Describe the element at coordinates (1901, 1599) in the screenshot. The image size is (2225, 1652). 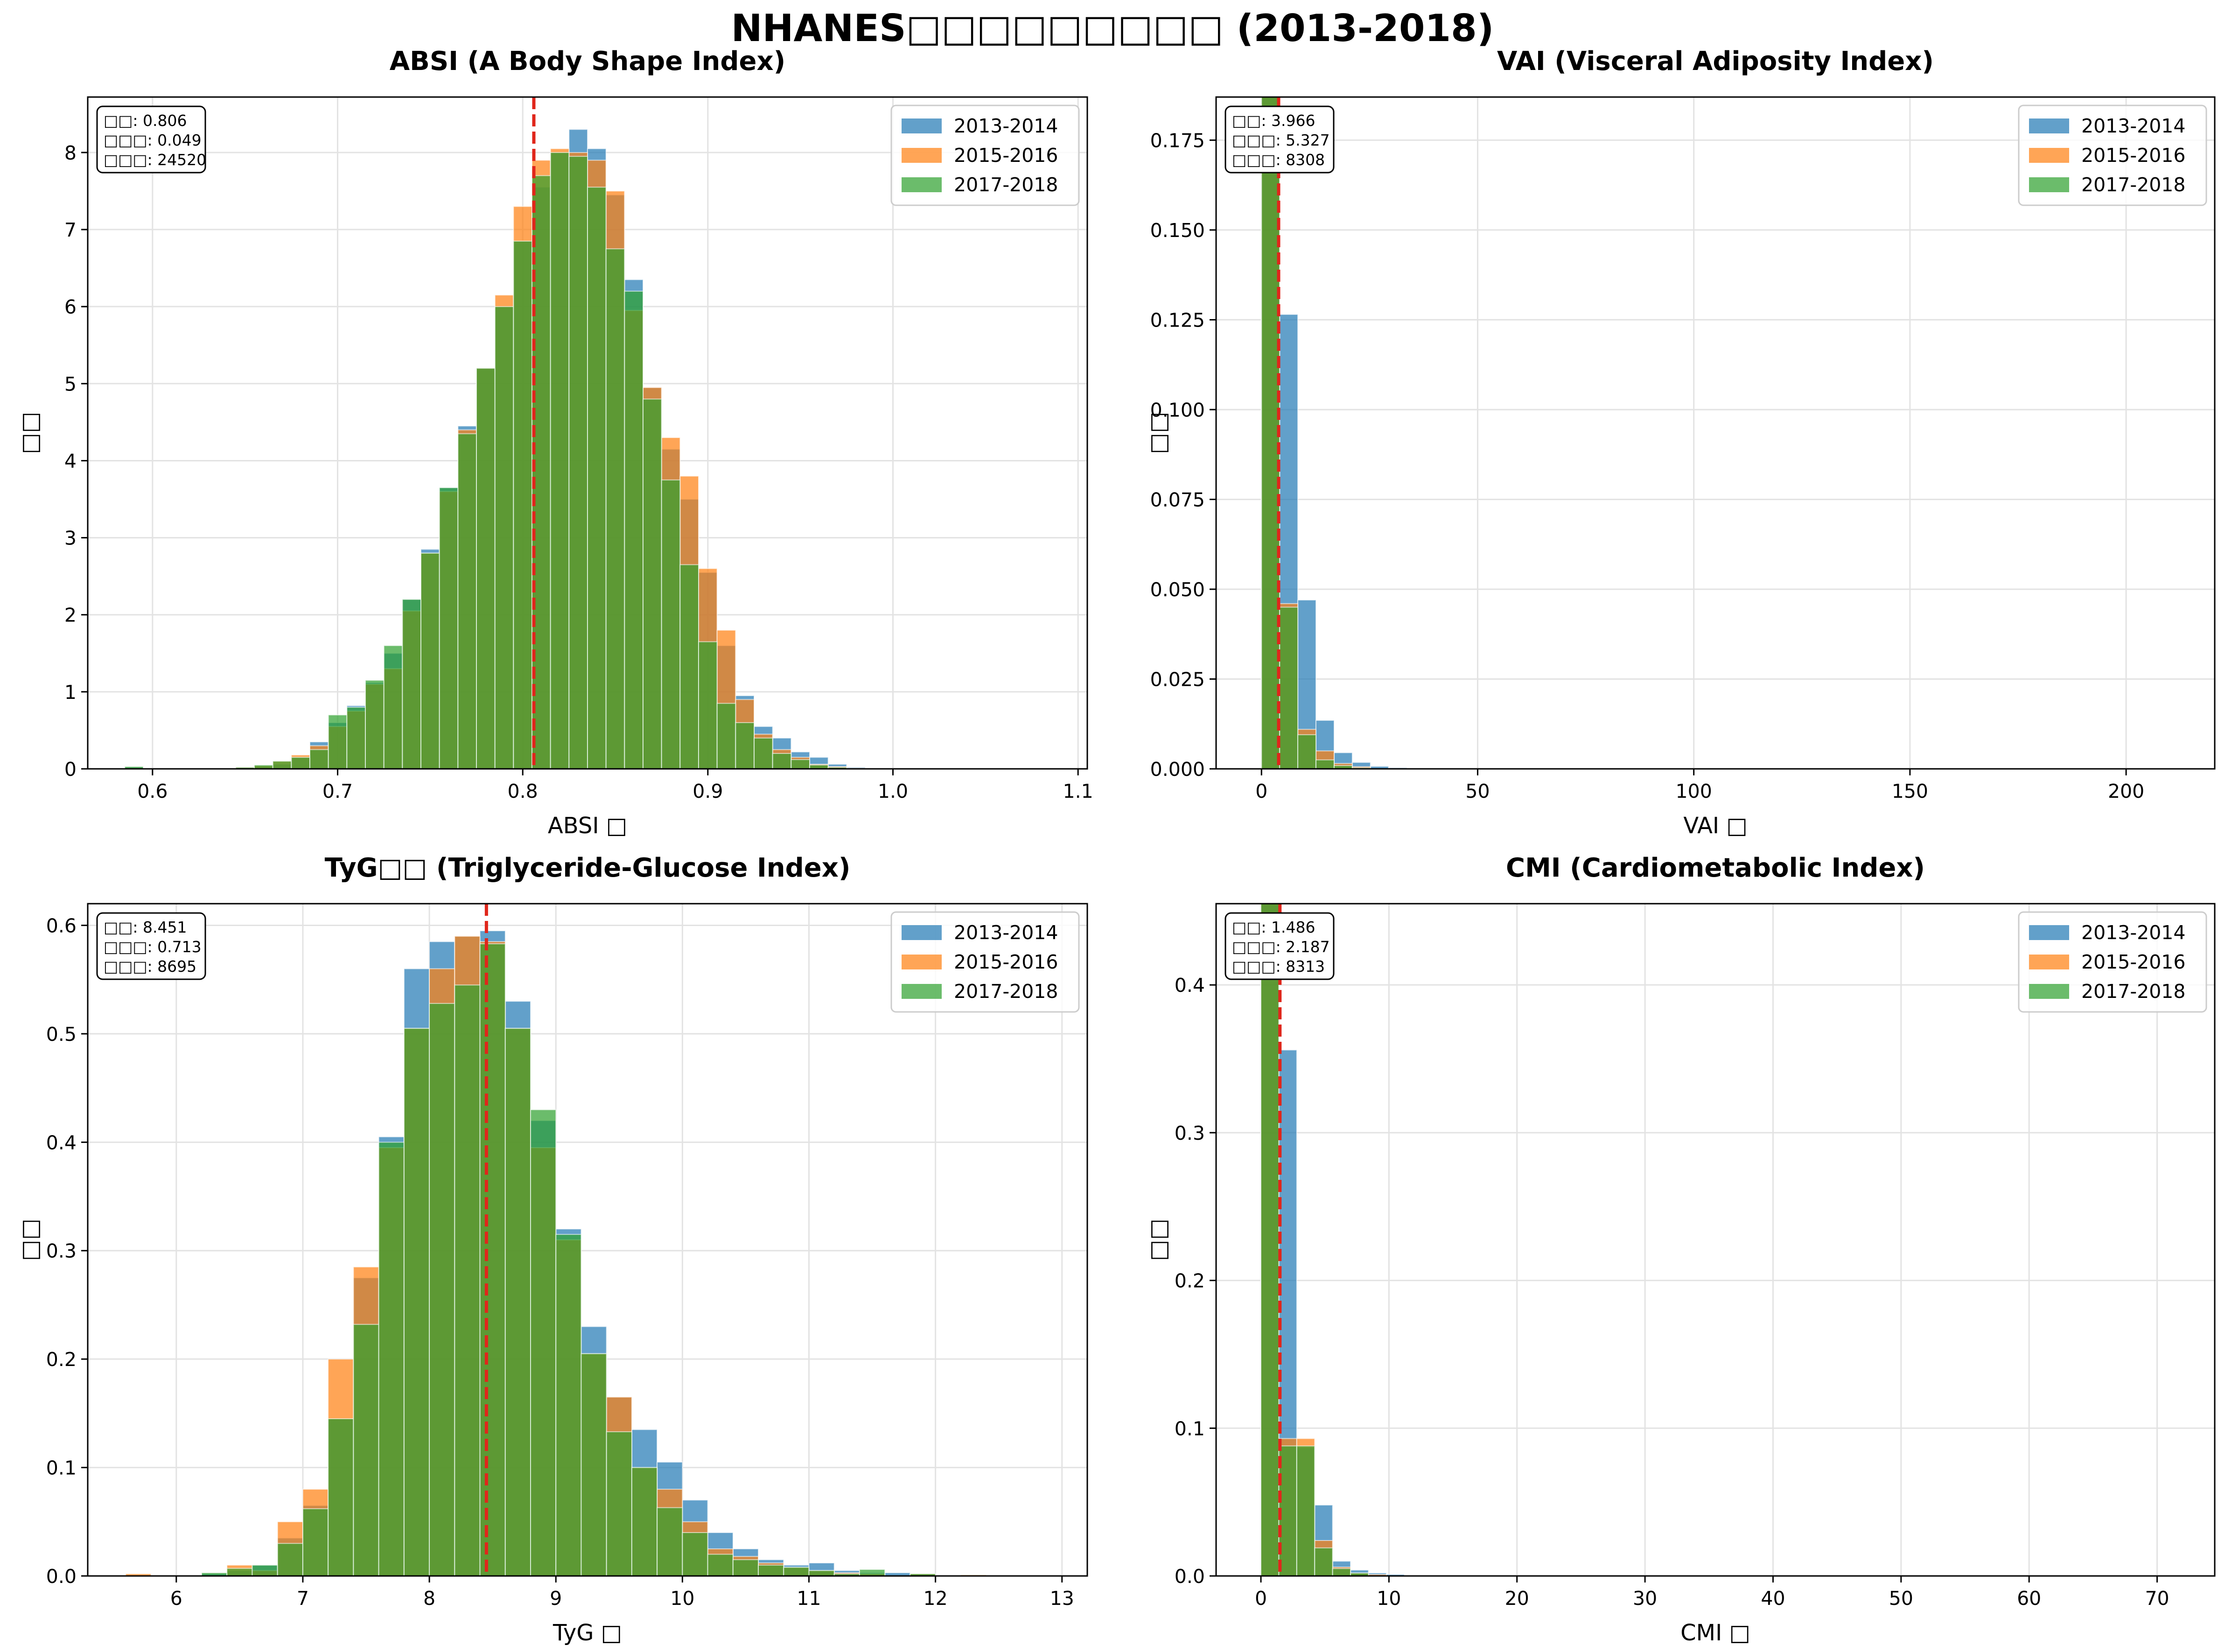
I see `x-tick-label: 50` at that location.